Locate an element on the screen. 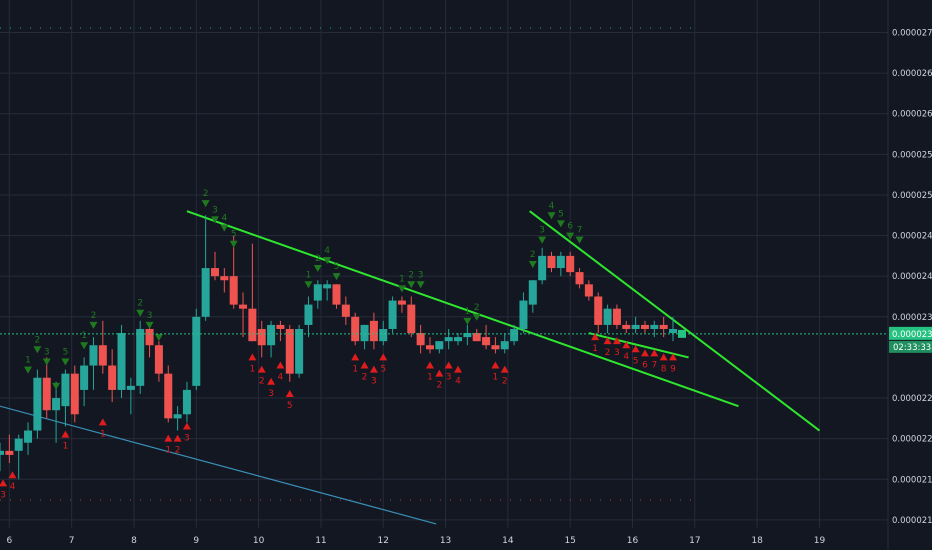  price-tick-label: 0.00002500 is located at coordinates (912, 196).